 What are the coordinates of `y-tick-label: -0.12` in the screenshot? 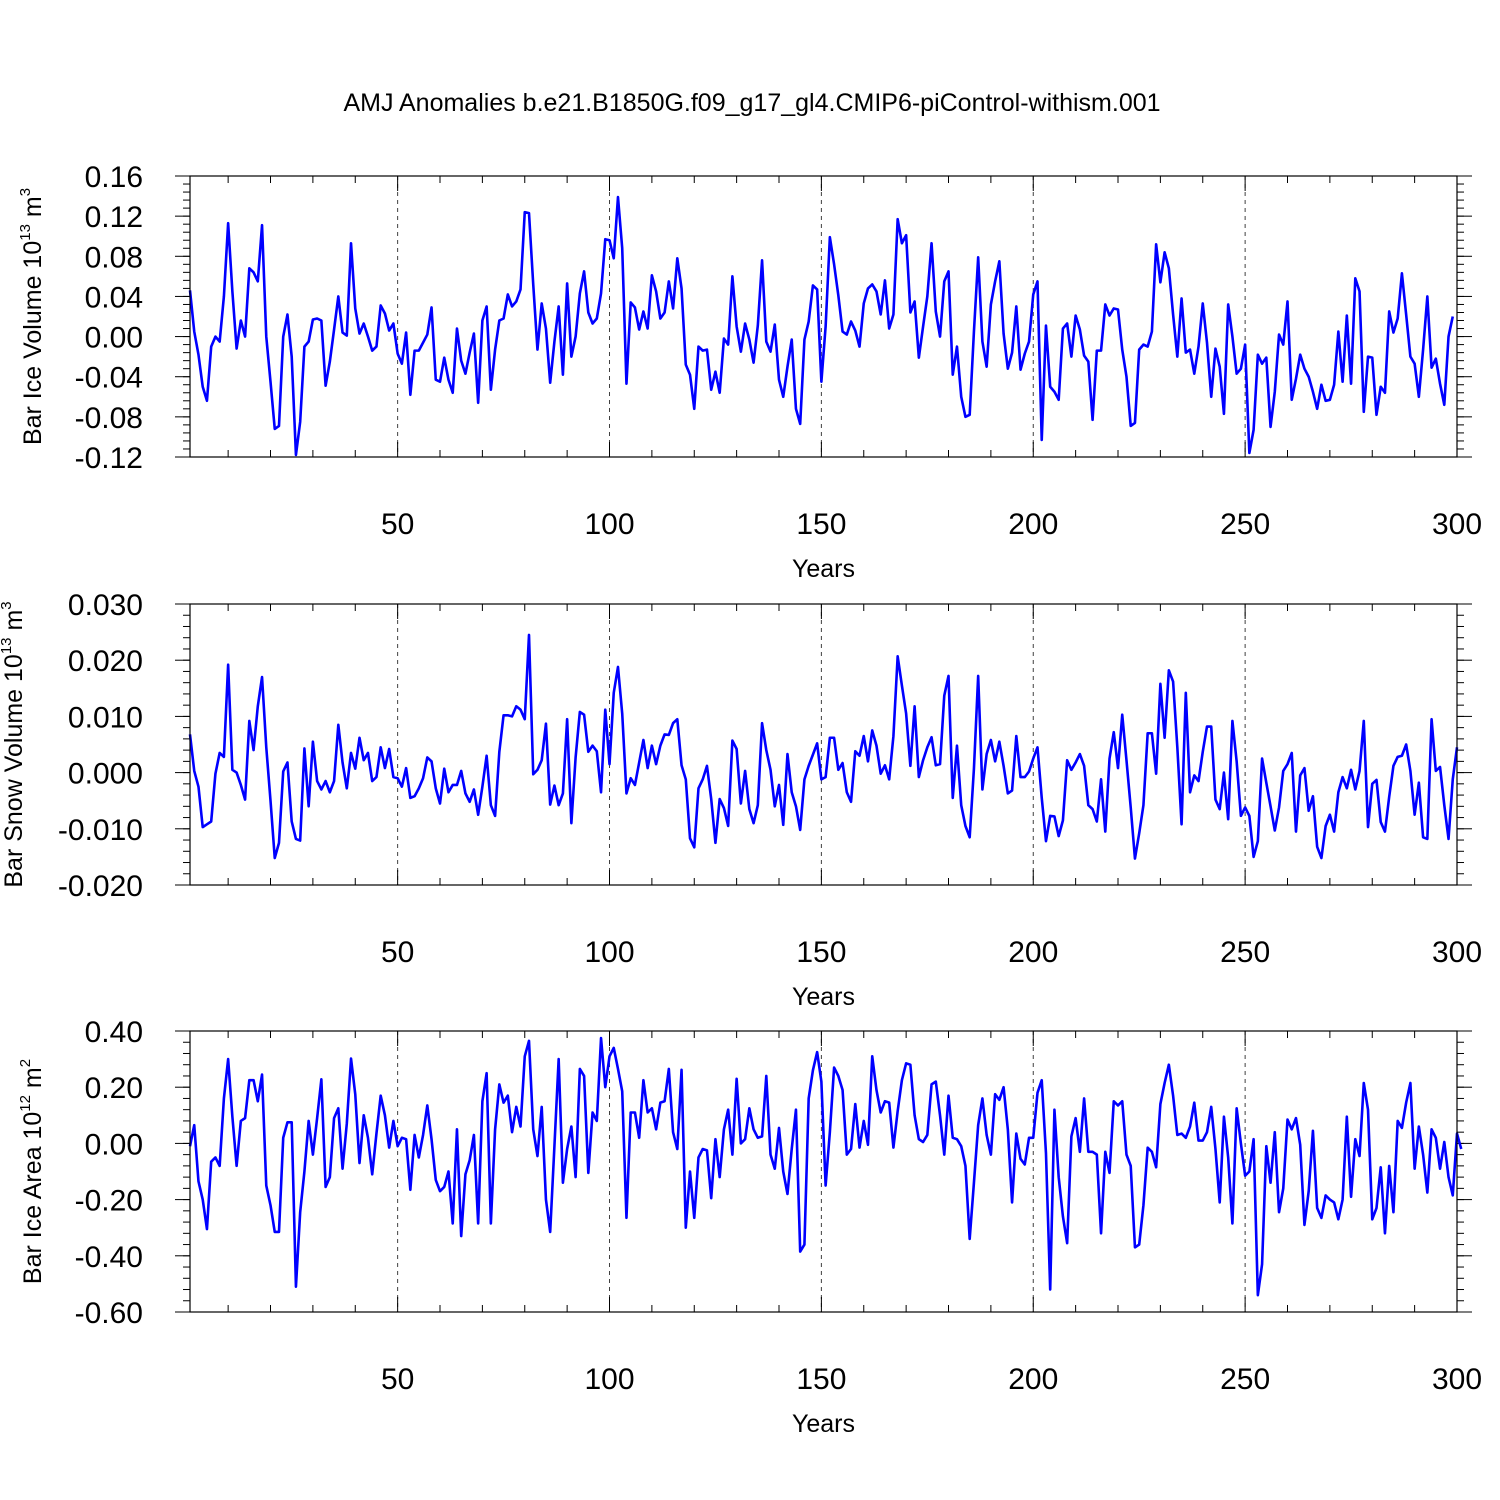 It's located at (109, 458).